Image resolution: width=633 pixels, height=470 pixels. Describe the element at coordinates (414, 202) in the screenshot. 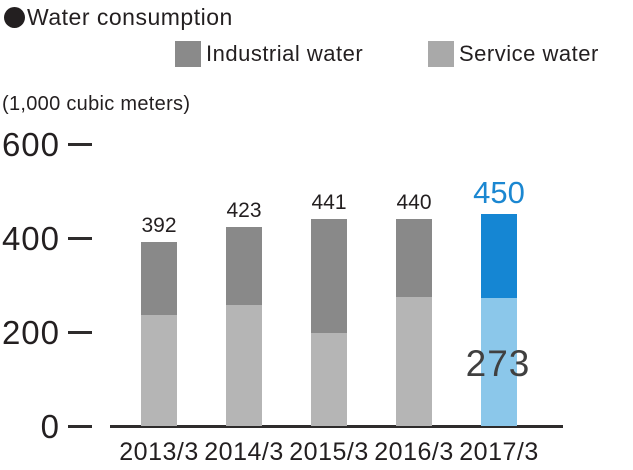

I see `total-value-label-2016-3: 440` at that location.